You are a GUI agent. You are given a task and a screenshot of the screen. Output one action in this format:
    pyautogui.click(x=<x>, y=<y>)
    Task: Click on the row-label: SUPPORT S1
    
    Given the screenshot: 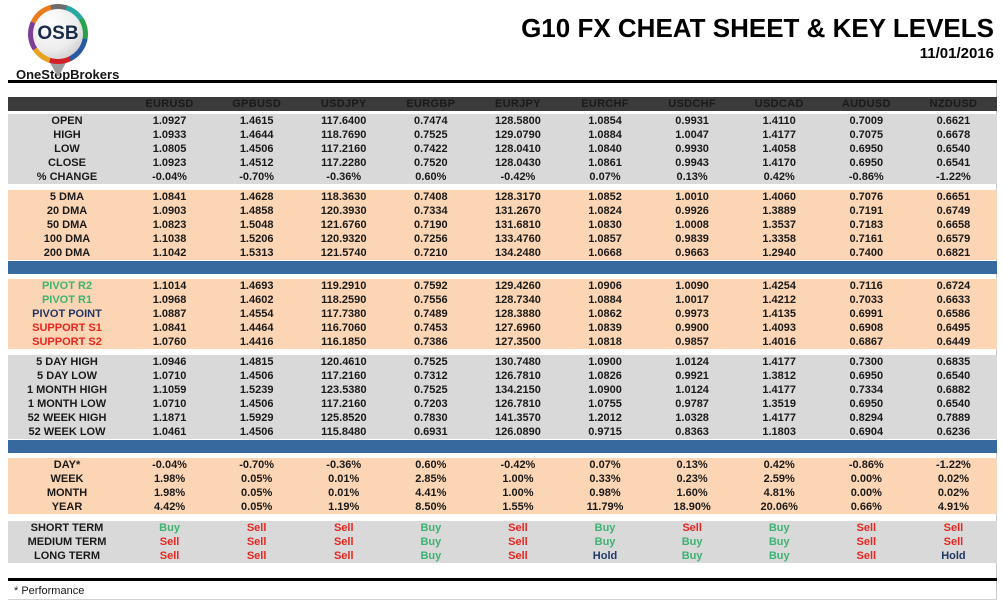 What is the action you would take?
    pyautogui.click(x=67, y=328)
    